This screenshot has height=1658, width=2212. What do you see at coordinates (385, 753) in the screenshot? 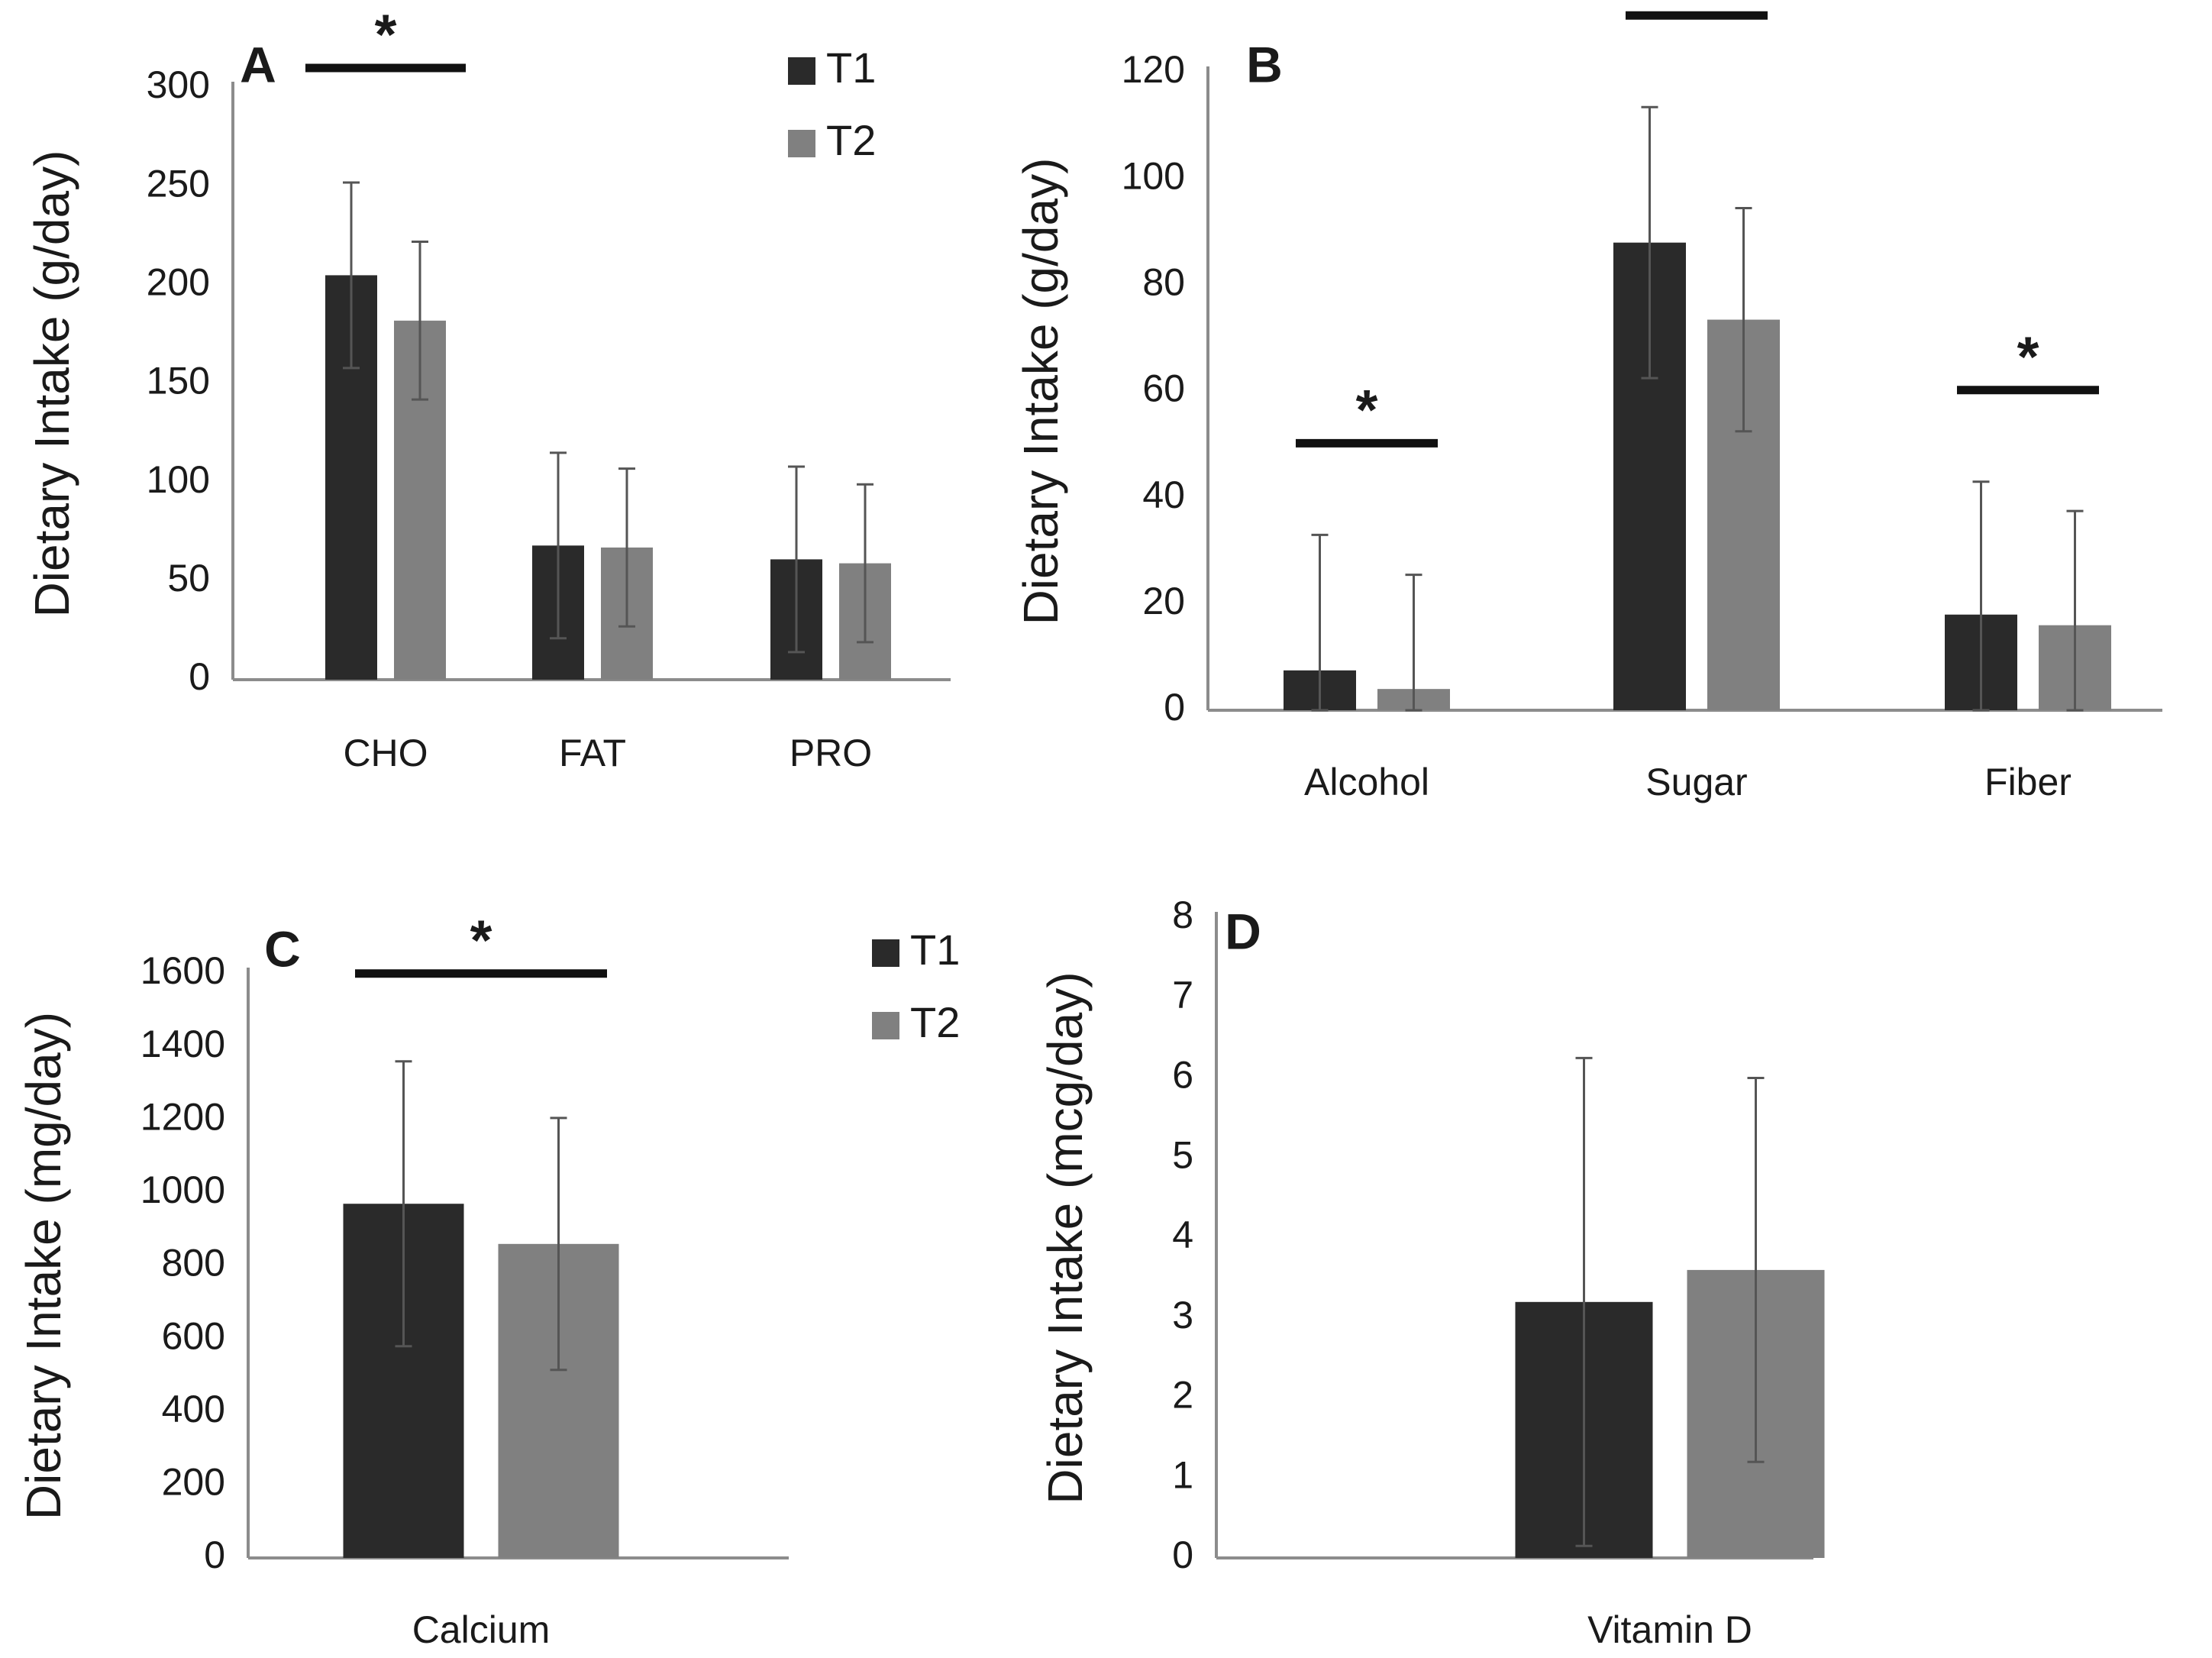
I see `x-category-label: CHO` at bounding box center [385, 753].